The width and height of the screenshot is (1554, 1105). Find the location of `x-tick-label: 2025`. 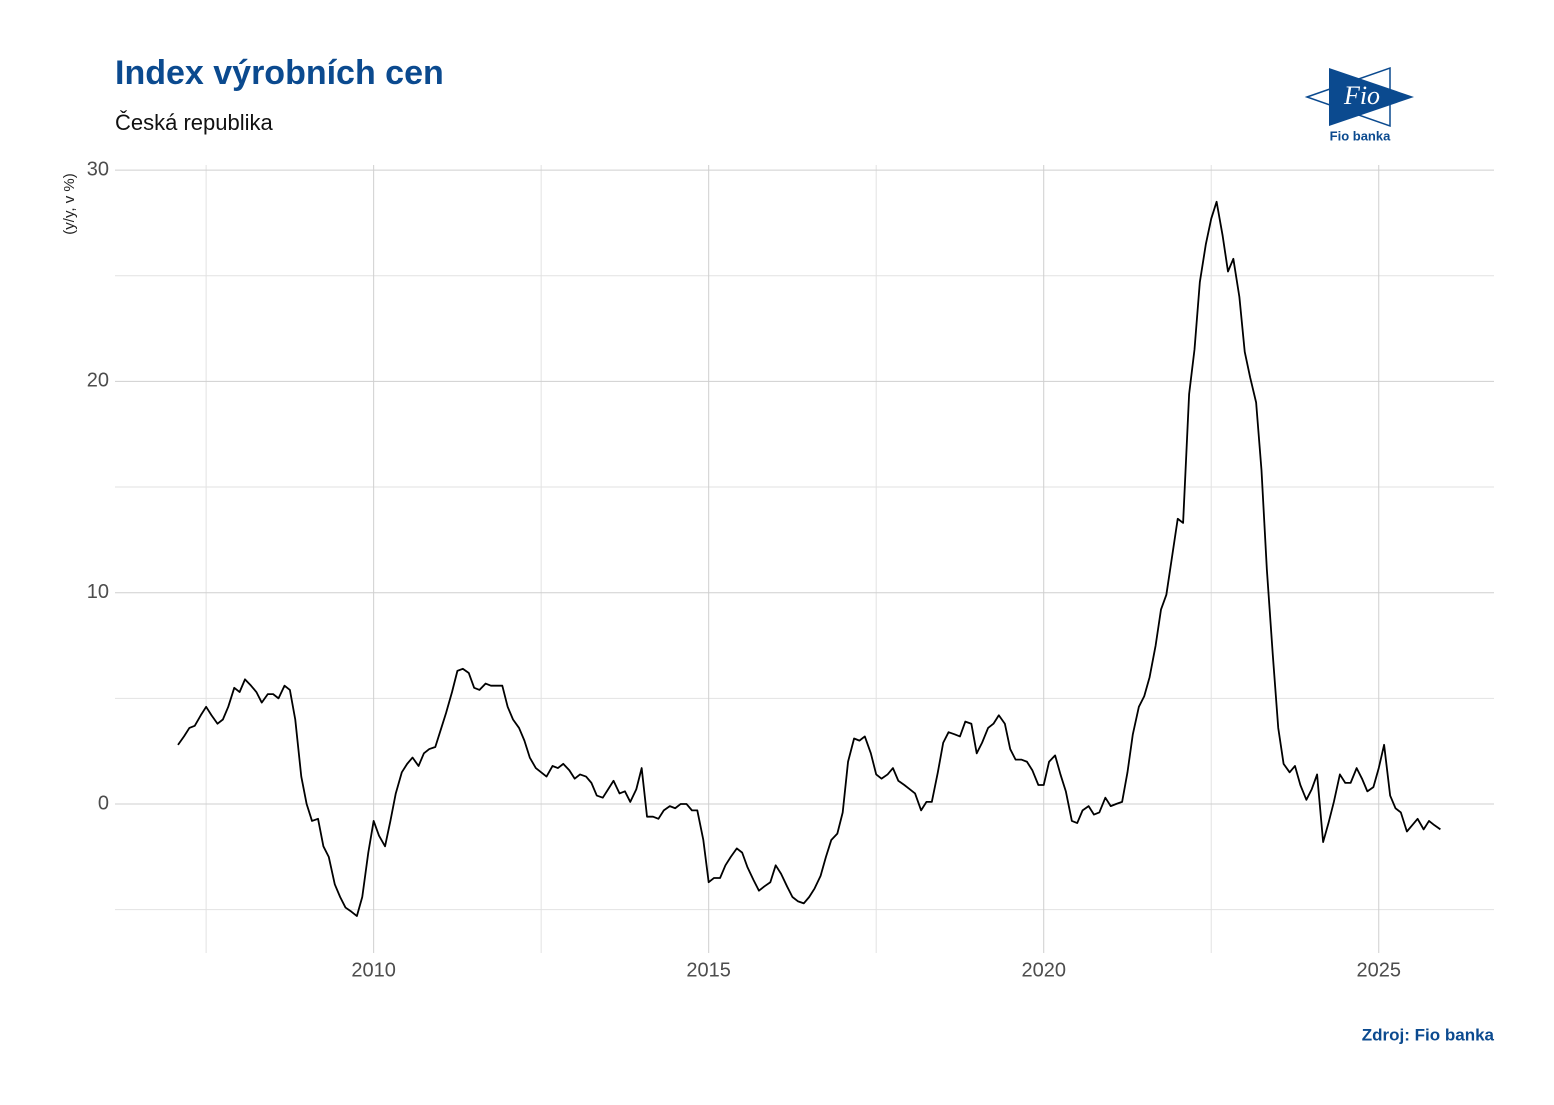

x-tick-label: 2025 is located at coordinates (1378, 970).